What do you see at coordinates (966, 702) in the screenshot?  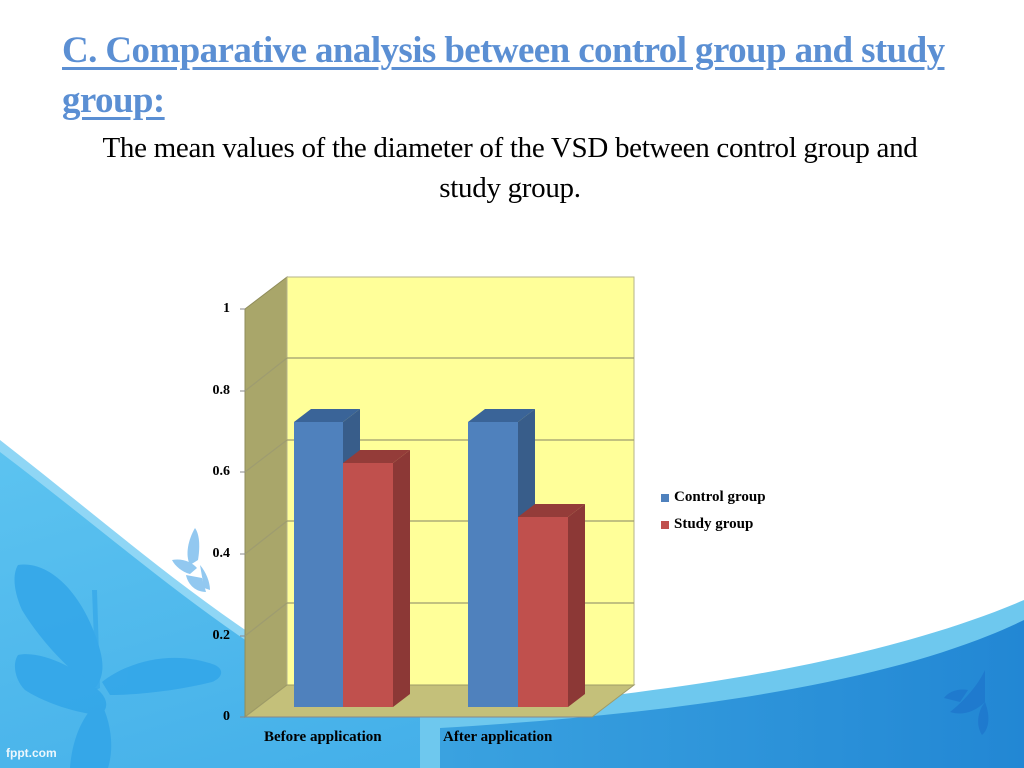 I see `butterfly-right-icon` at bounding box center [966, 702].